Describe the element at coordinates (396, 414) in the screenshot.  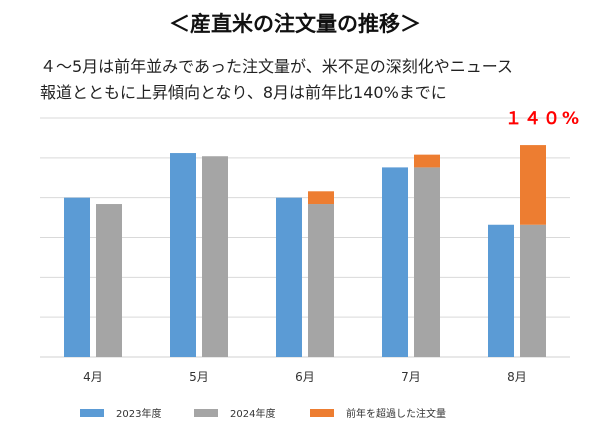
I see `legend-label-excess: 前年を超過した注文量` at that location.